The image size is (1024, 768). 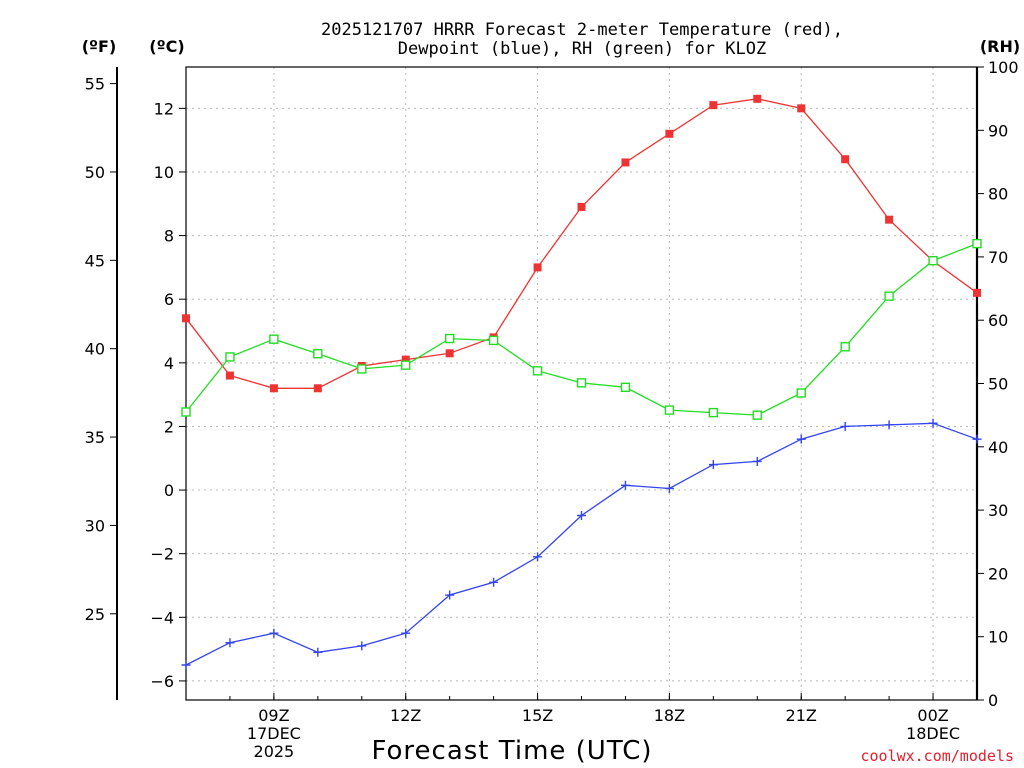 What do you see at coordinates (998, 320) in the screenshot?
I see `rh-tick-label: 60` at bounding box center [998, 320].